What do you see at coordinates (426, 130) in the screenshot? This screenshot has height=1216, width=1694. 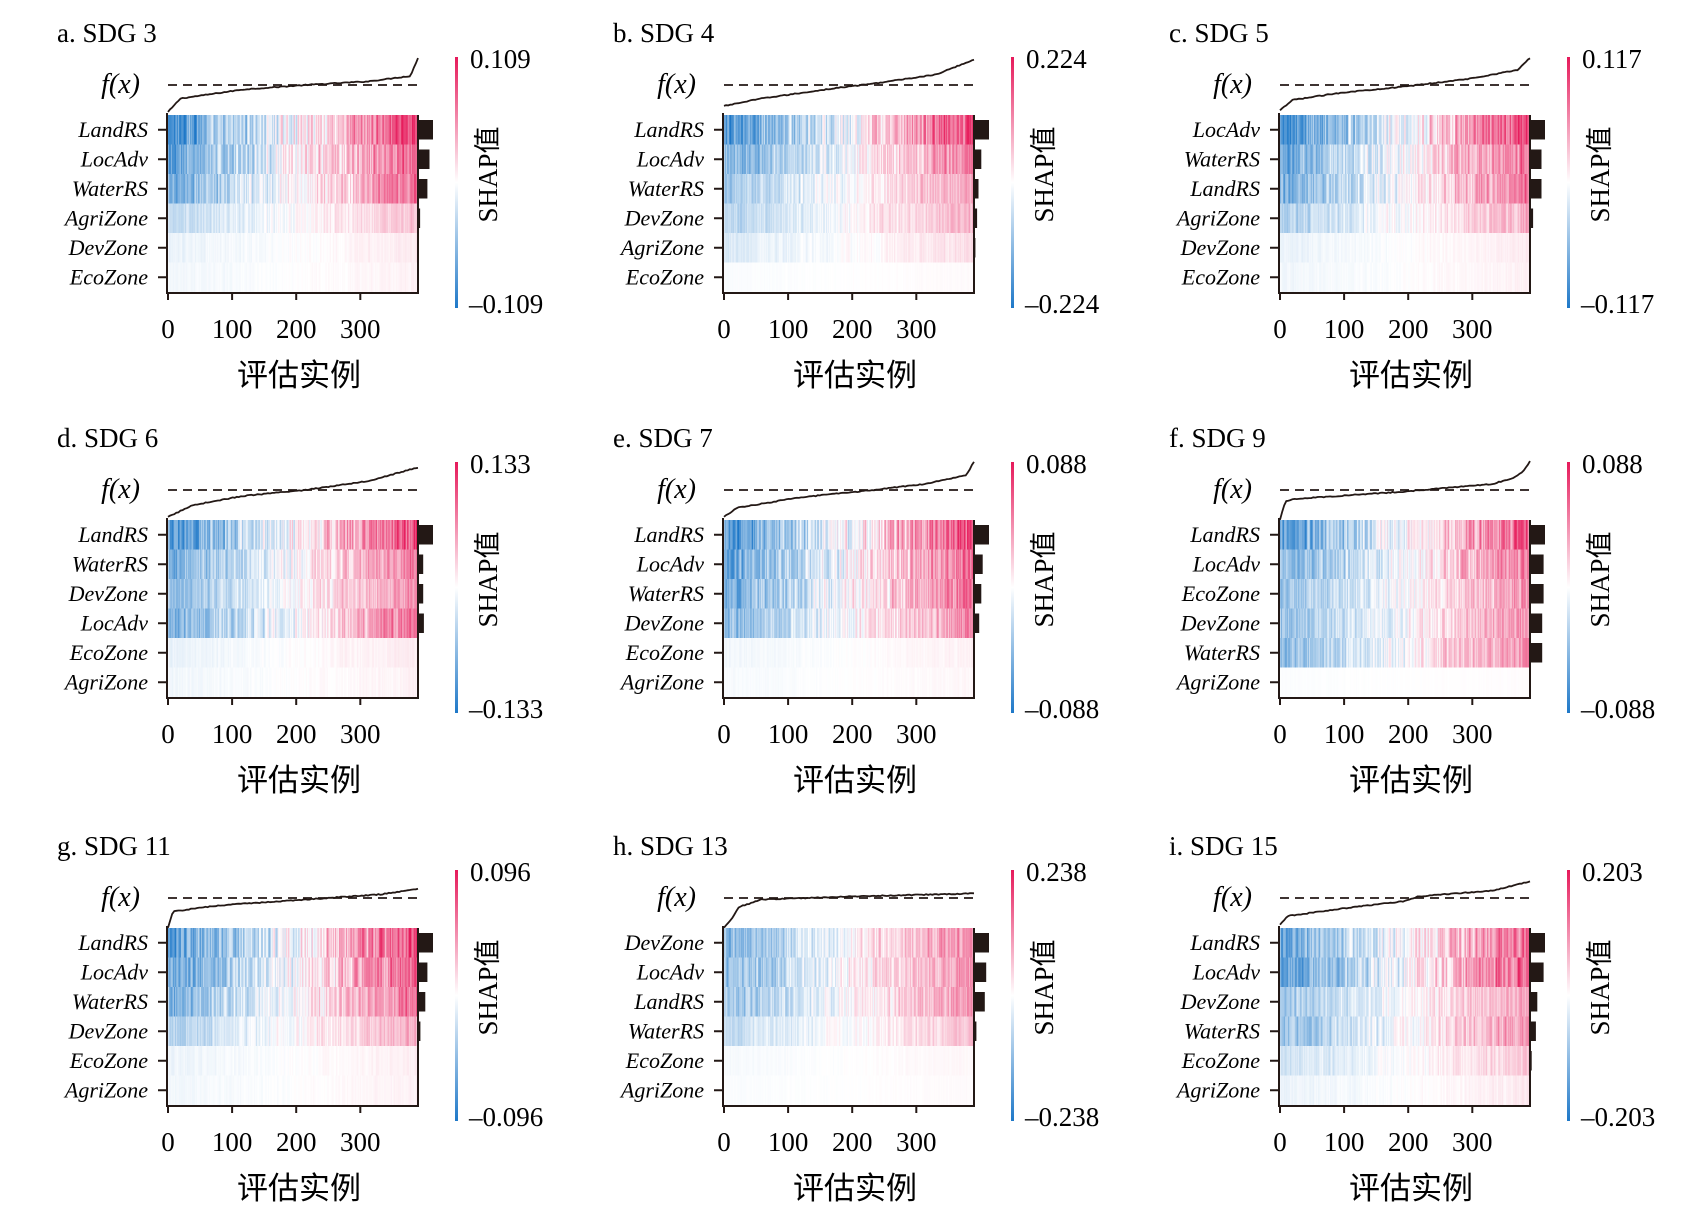 I see `importance-bar` at bounding box center [426, 130].